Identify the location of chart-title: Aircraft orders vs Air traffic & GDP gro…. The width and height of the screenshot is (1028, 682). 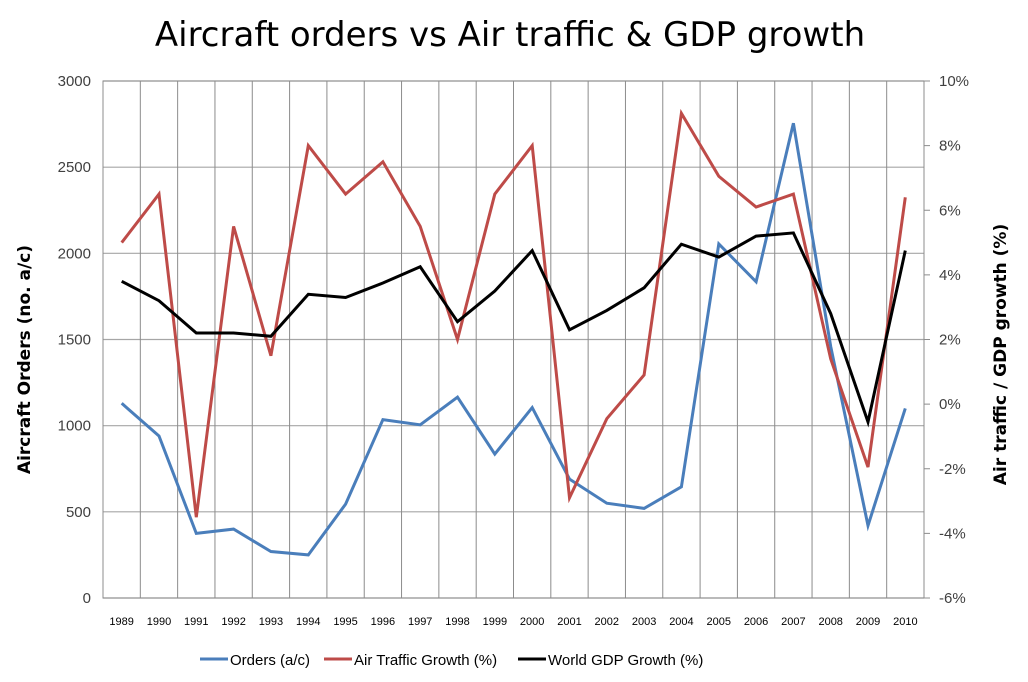
(510, 35).